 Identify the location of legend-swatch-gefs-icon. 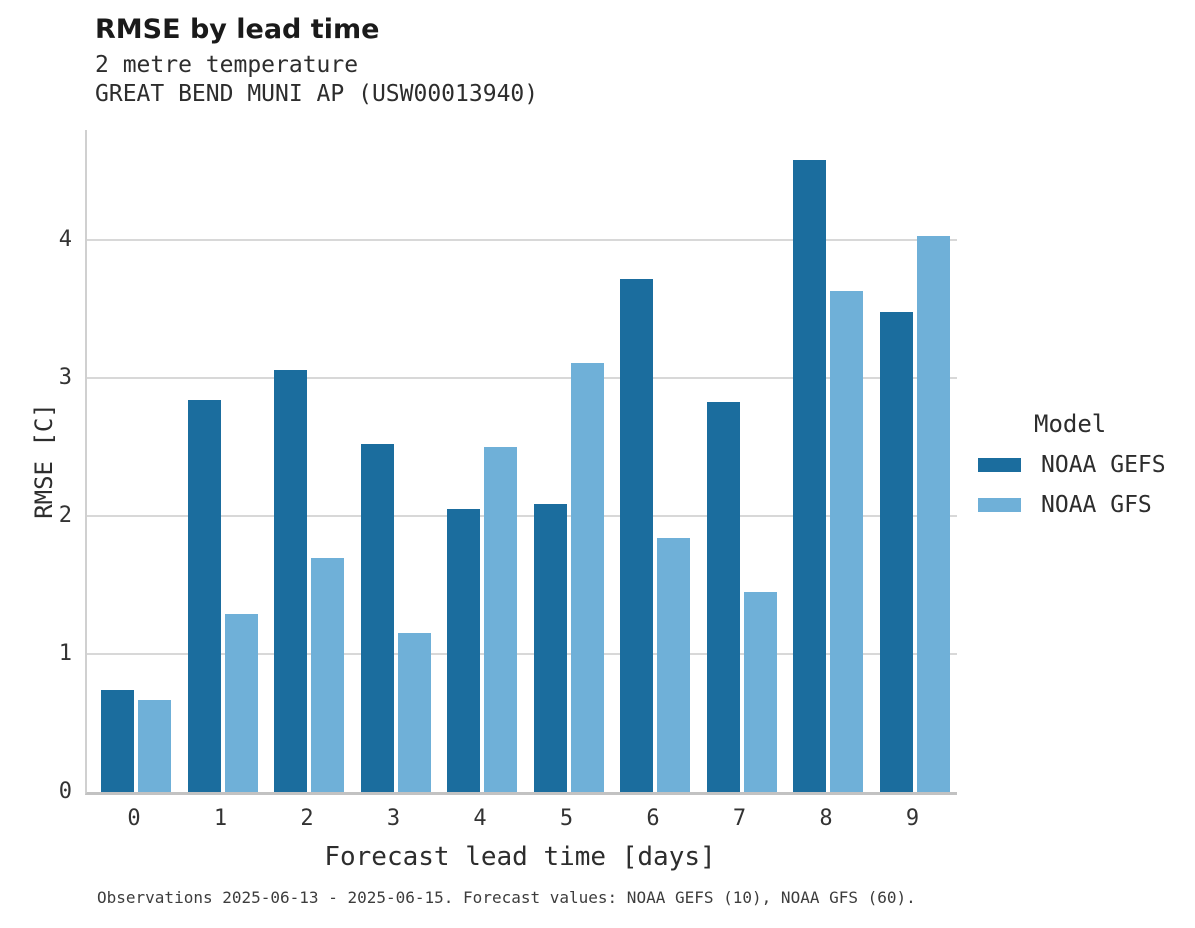
(999, 465).